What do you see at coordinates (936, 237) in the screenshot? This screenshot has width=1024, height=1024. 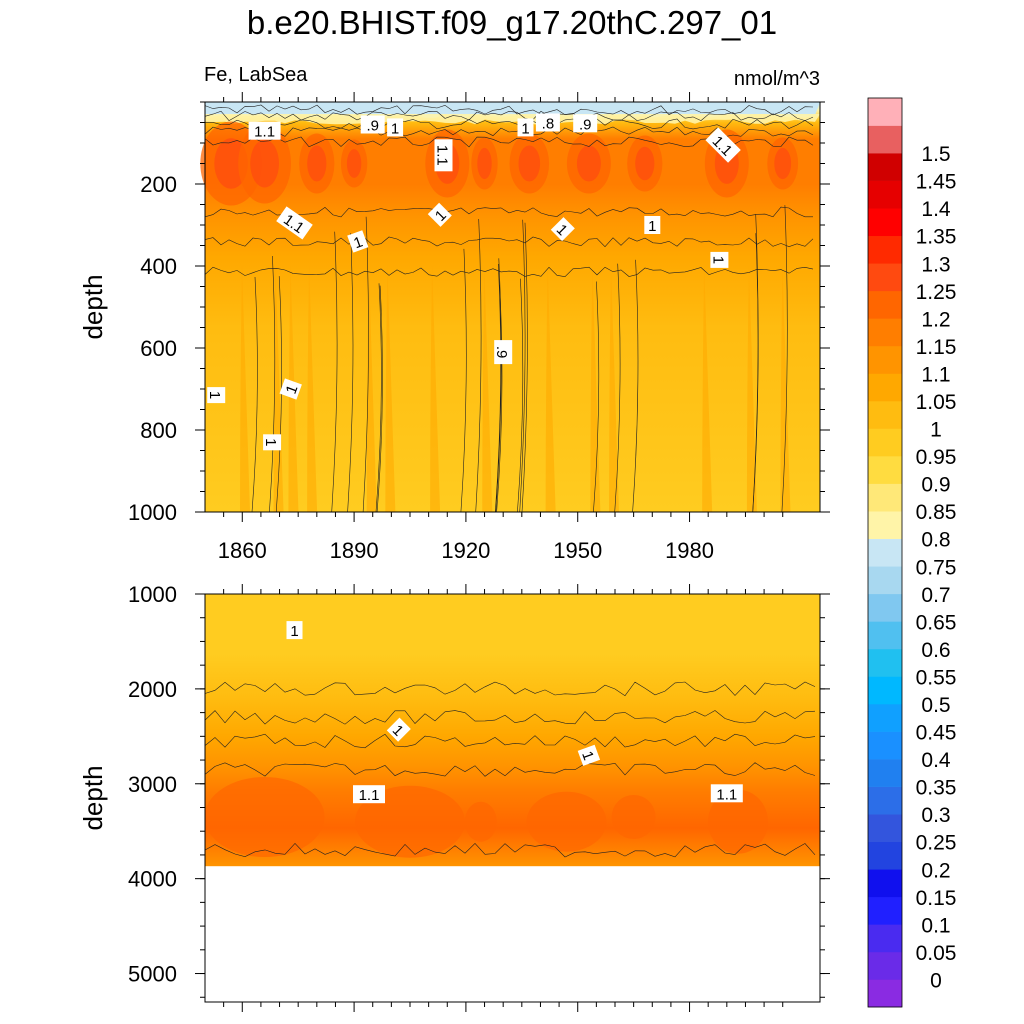 I see `colorbar-label: 1.35` at bounding box center [936, 237].